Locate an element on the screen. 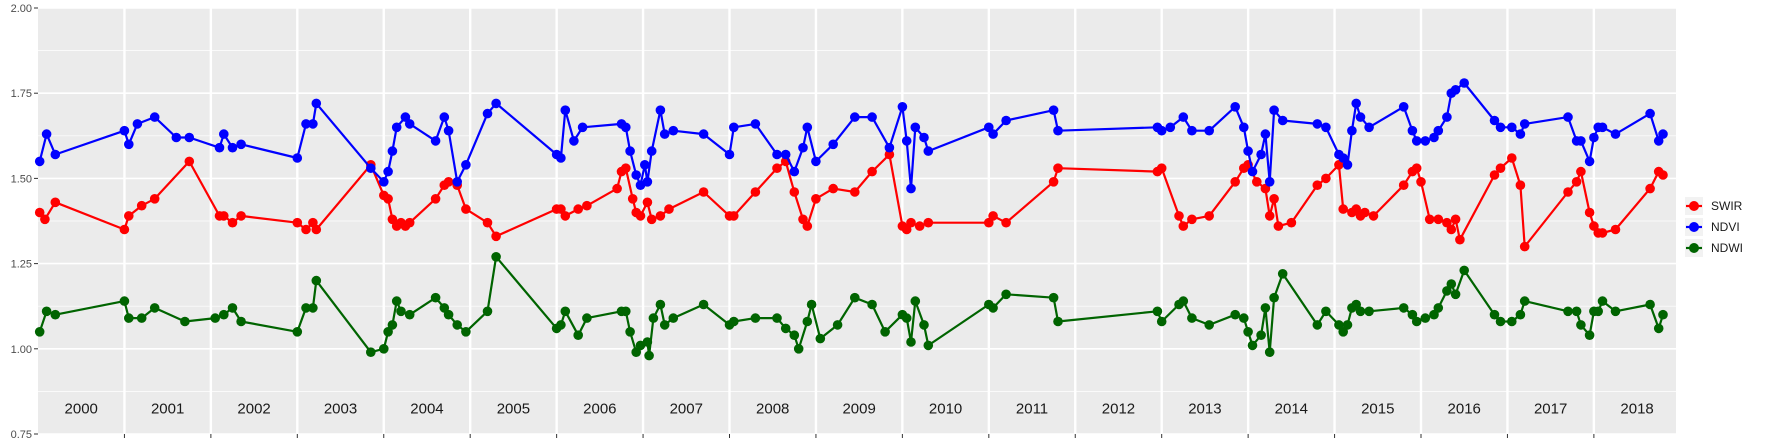 The height and width of the screenshot is (442, 1773). year-label: 2018 is located at coordinates (1636, 409).